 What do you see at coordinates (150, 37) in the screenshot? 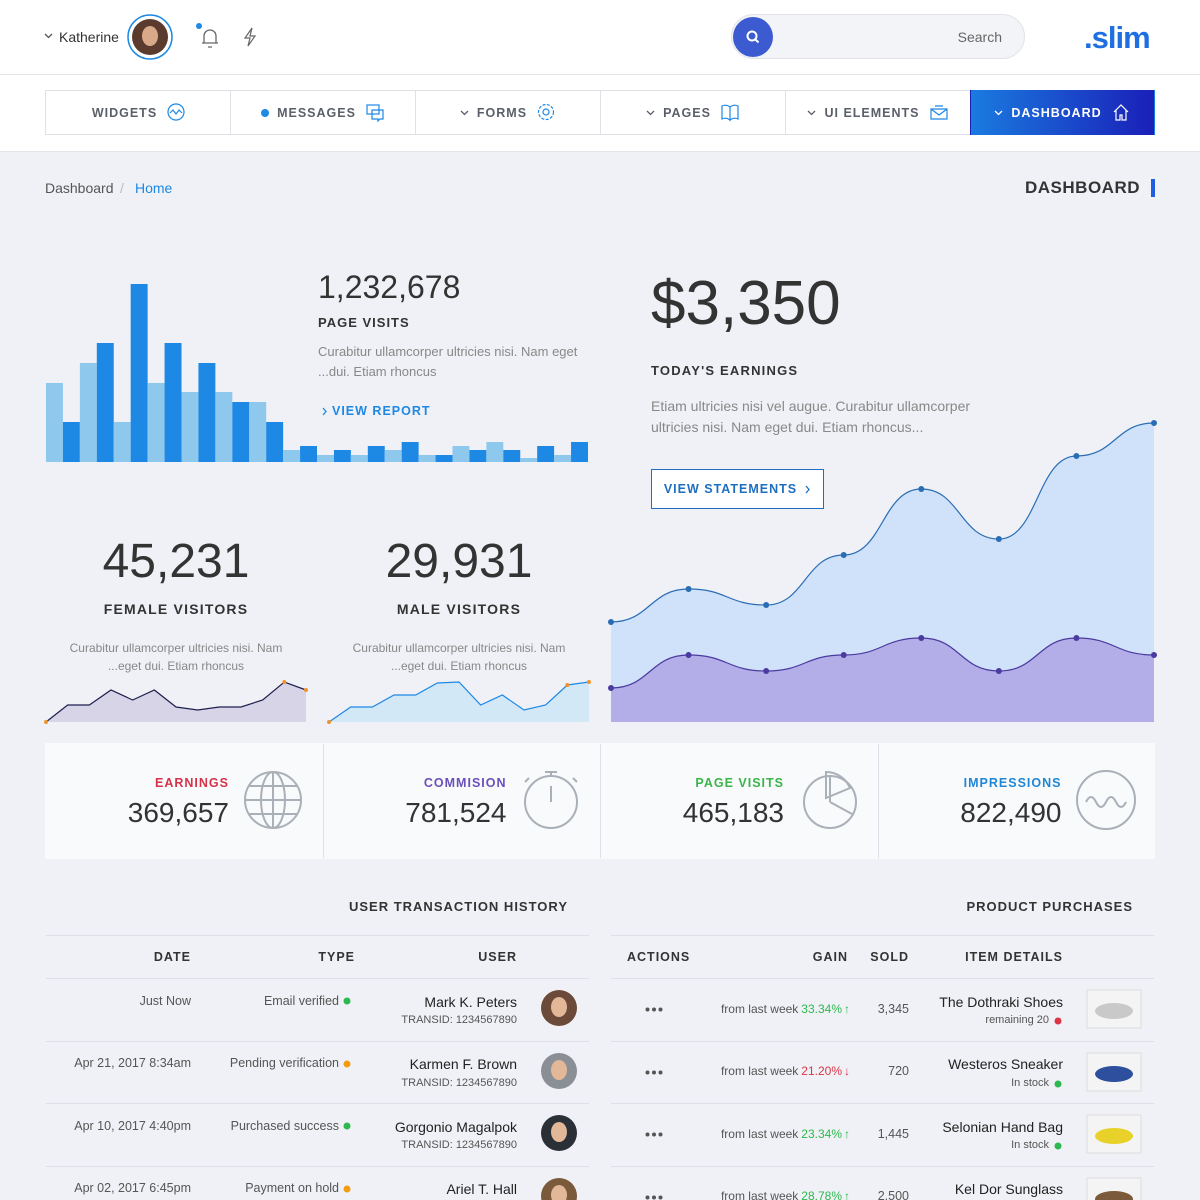
I see `avatar` at bounding box center [150, 37].